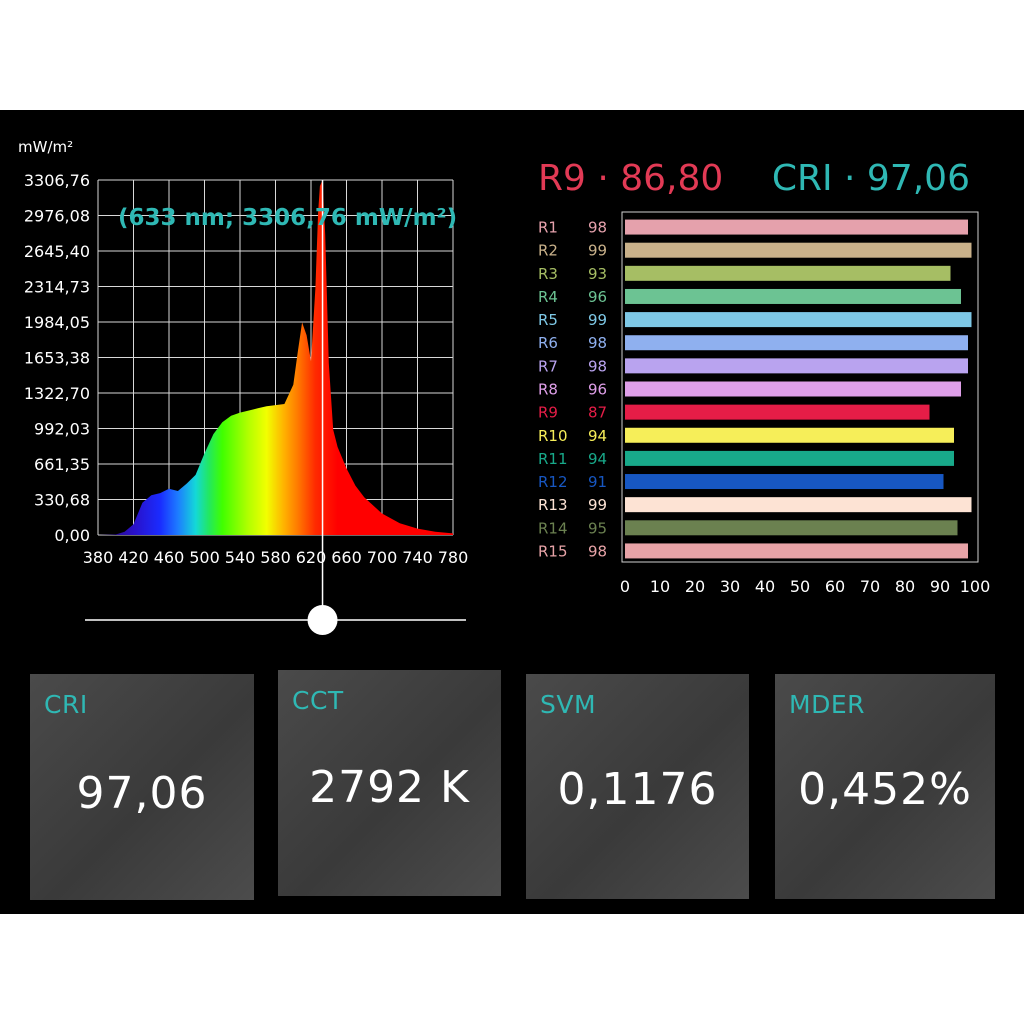 This screenshot has width=1024, height=1024. What do you see at coordinates (568, 704) in the screenshot?
I see `metric-label-svm: SVM` at bounding box center [568, 704].